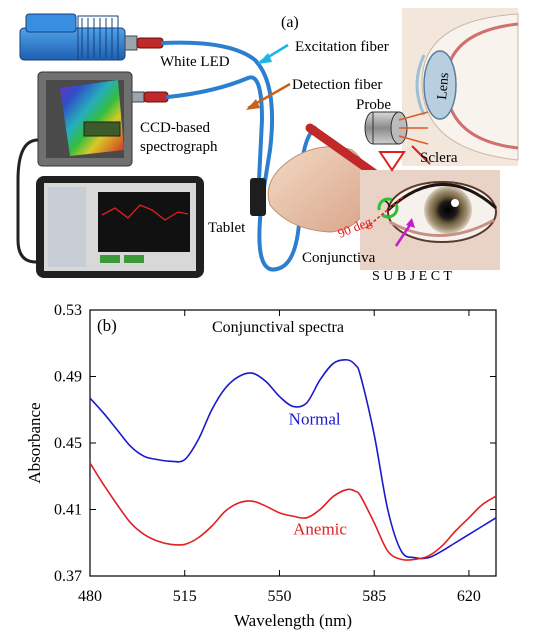 Image resolution: width=540 pixels, height=639 pixels. Describe the element at coordinates (293, 620) in the screenshot. I see `x-axis-label: Wavelength (nm)` at that location.